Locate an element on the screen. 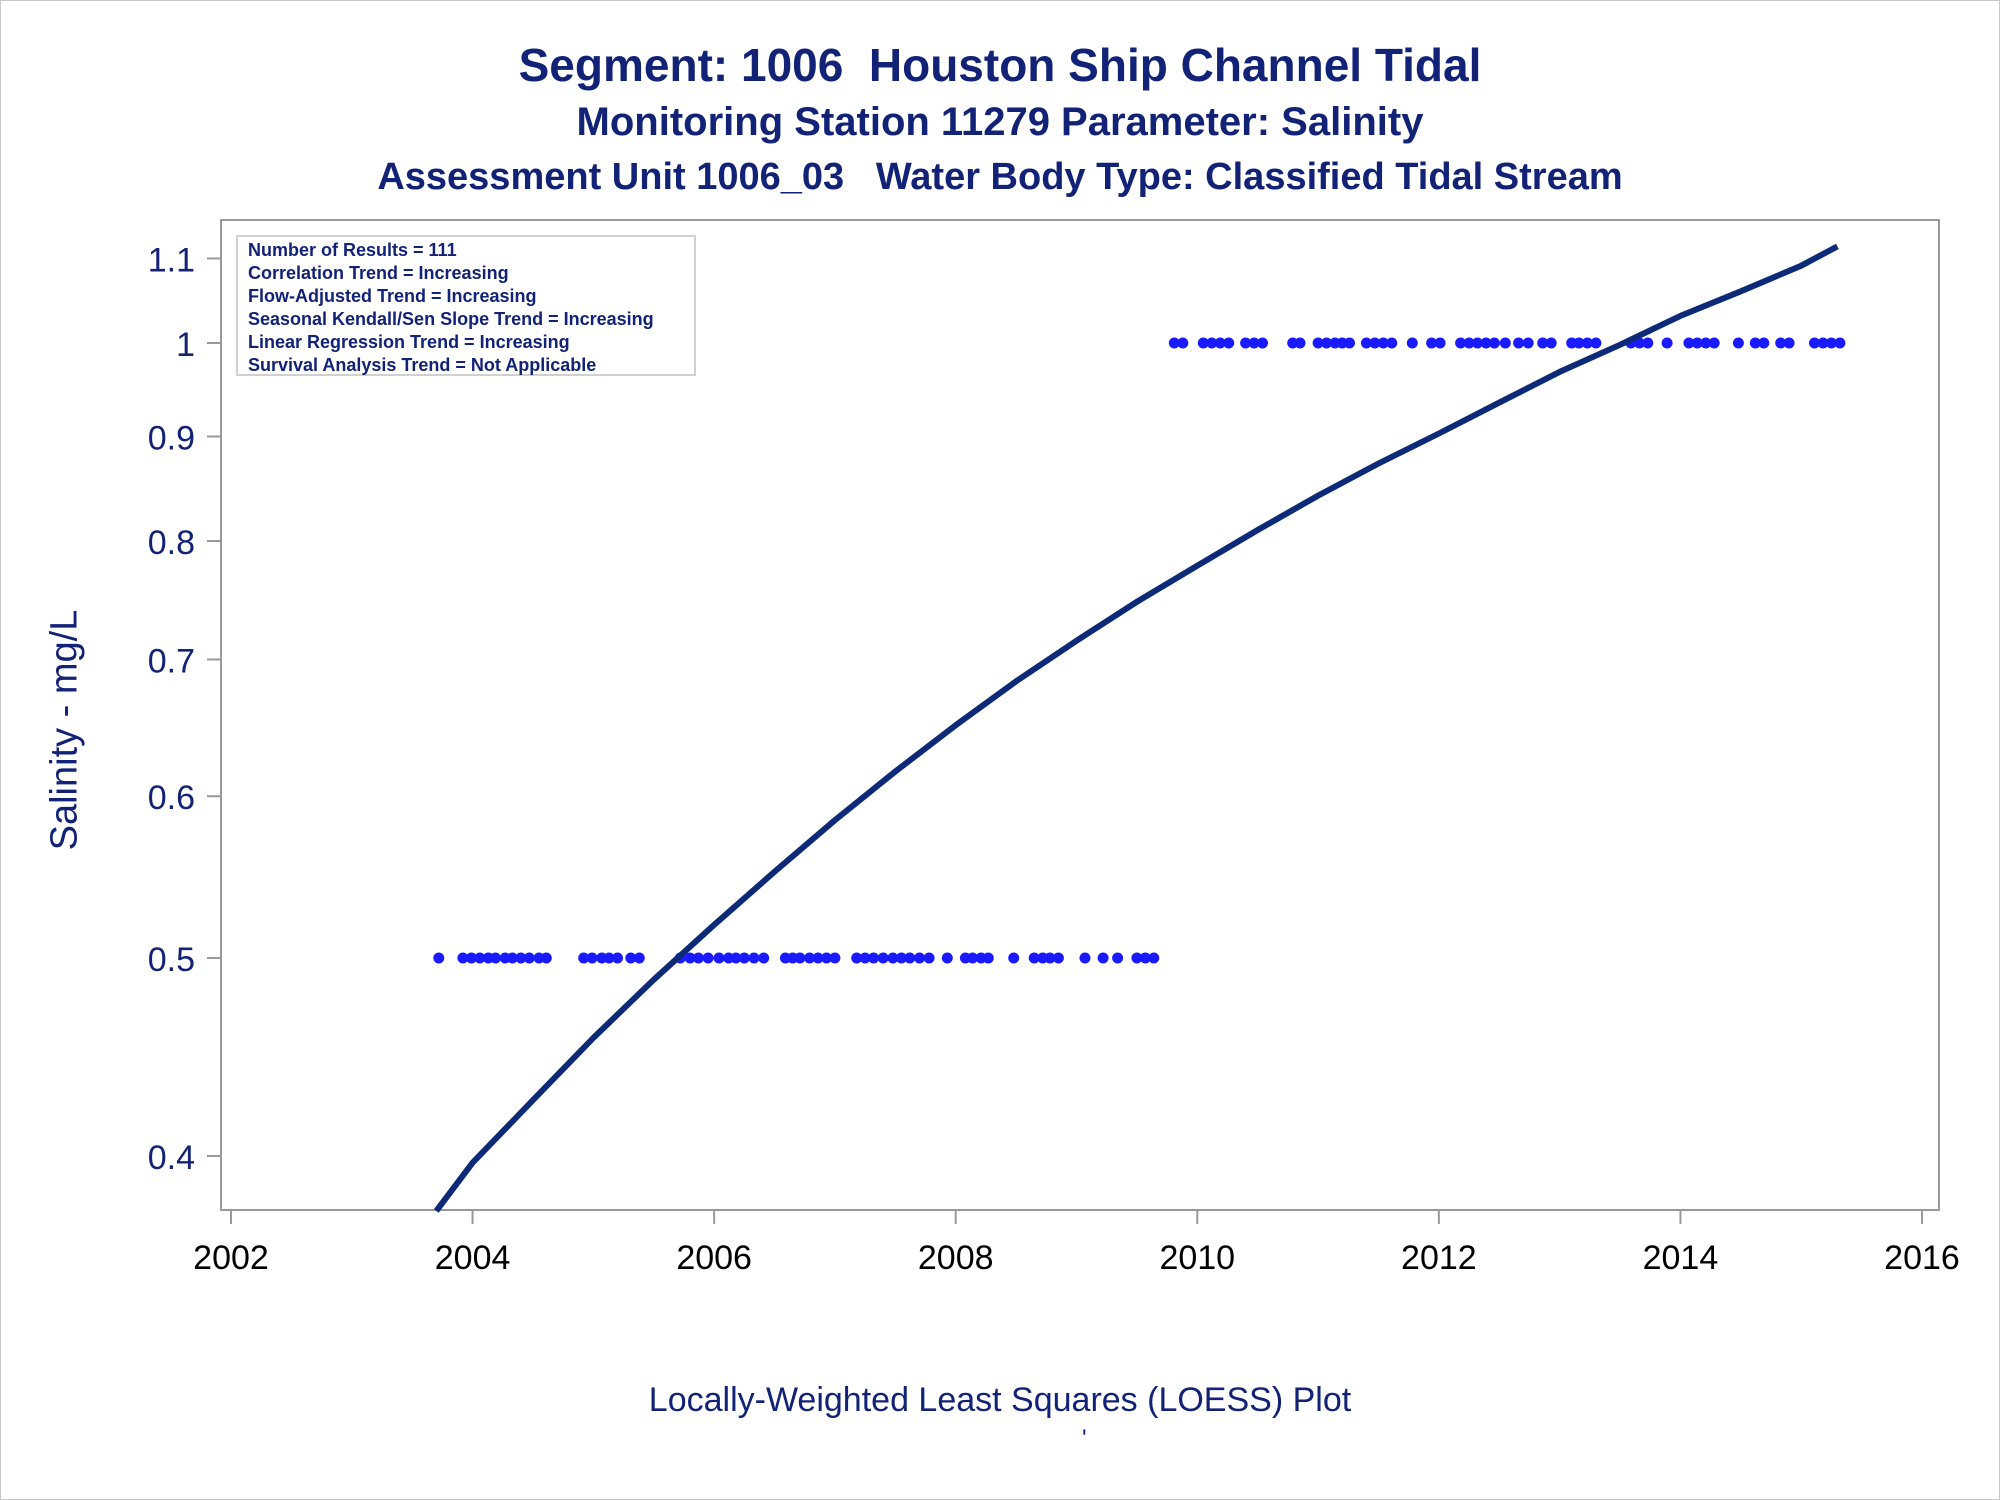 This screenshot has width=2000, height=1500. stat-linear-regression-trend: Linear Regression Trend = Increasing is located at coordinates (409, 342).